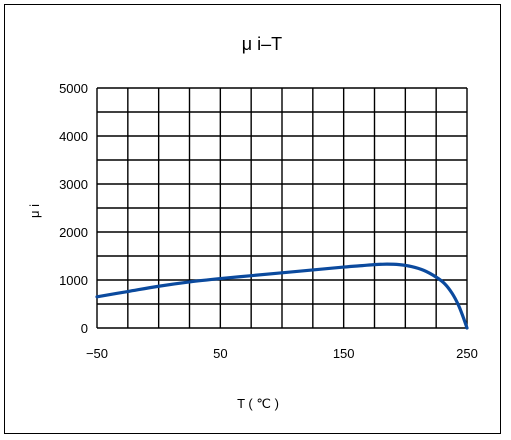 The image size is (511, 440). Describe the element at coordinates (97, 353) in the screenshot. I see `x-tick-label: −50` at that location.